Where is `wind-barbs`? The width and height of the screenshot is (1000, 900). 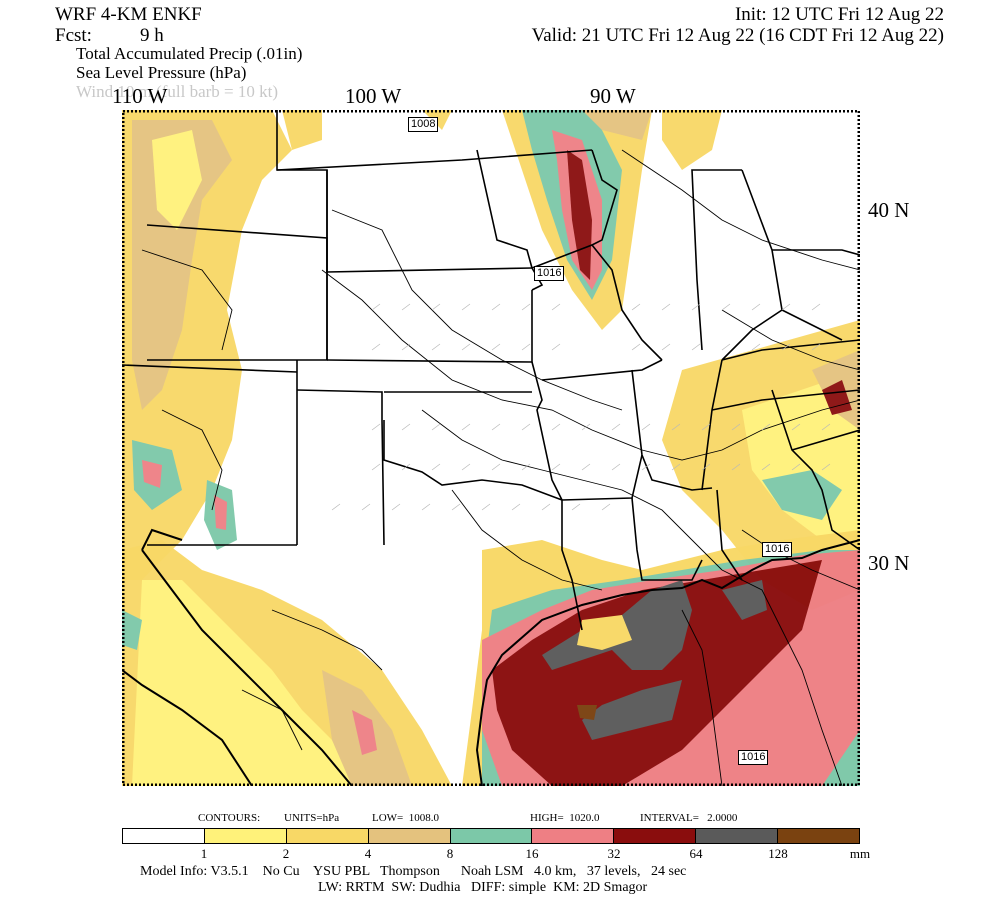 wind-barbs is located at coordinates (581, 407).